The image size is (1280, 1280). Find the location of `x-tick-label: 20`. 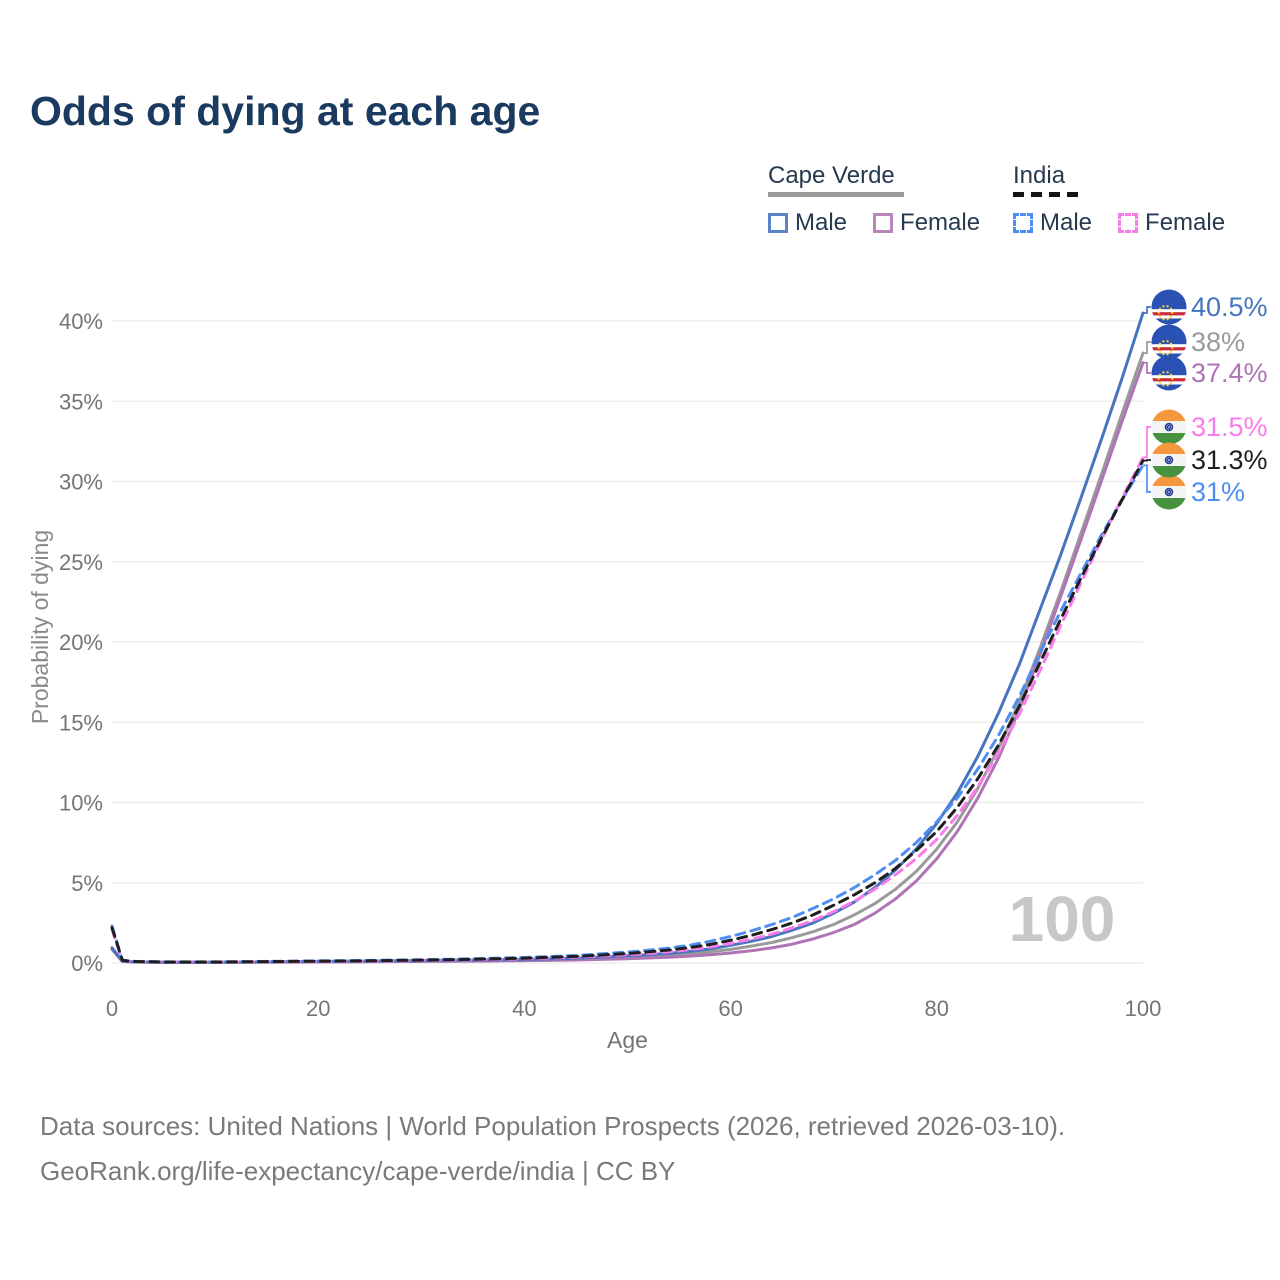

x-tick-label: 20 is located at coordinates (318, 1008).